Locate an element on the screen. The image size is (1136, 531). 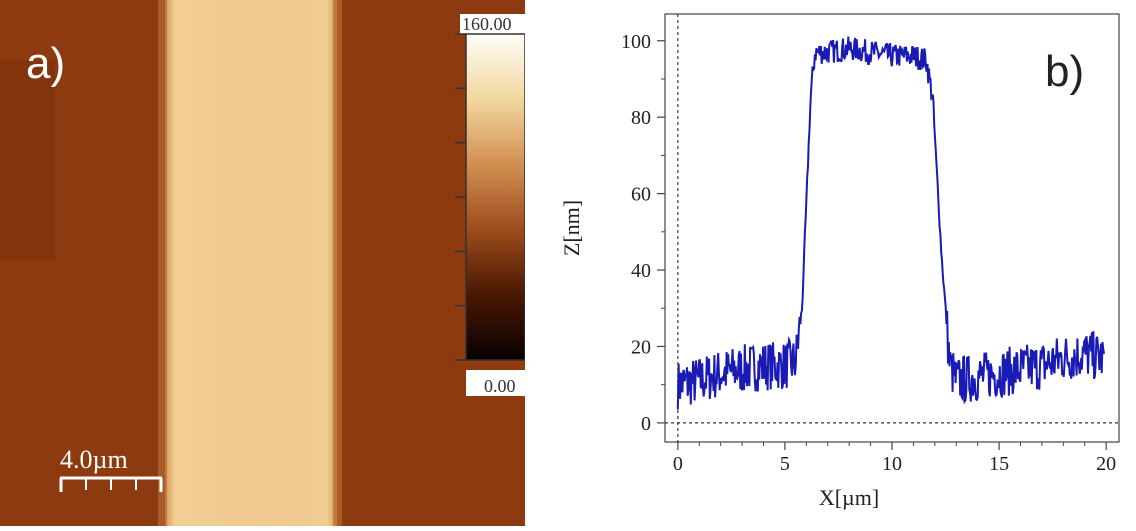
stripe-edge-left is located at coordinates (162, 263).